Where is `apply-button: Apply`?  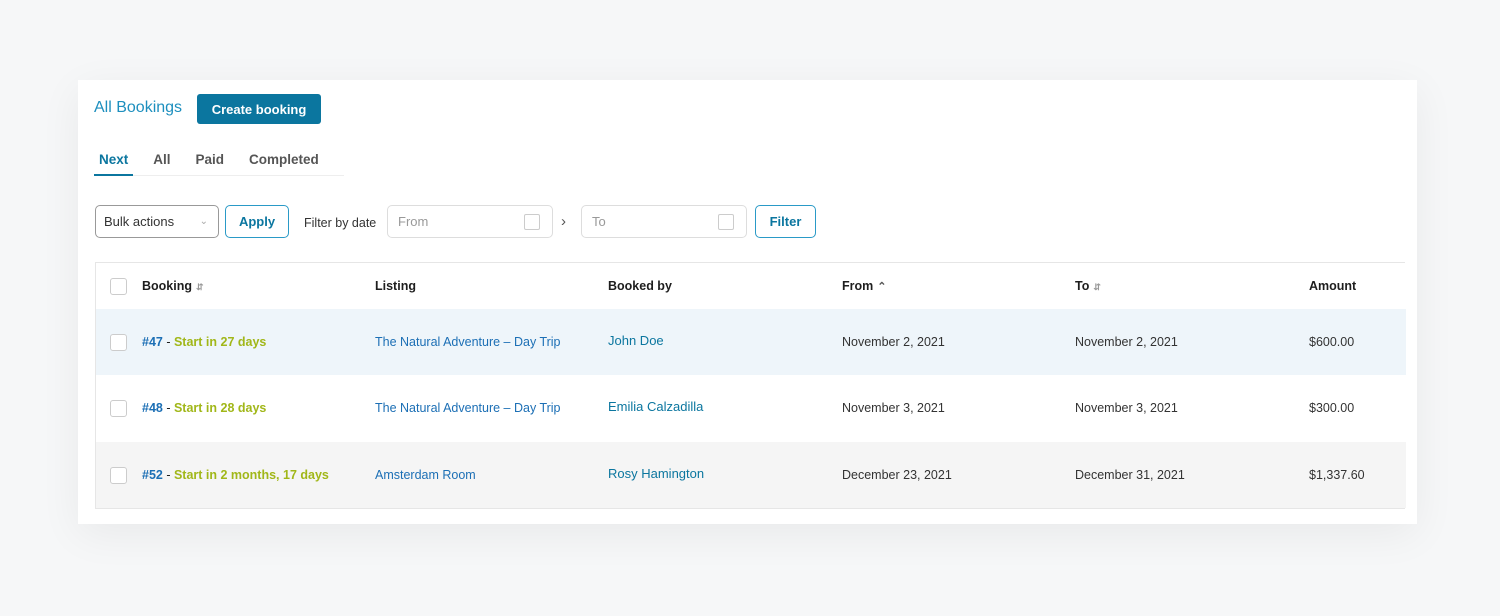
apply-button: Apply is located at coordinates (257, 221).